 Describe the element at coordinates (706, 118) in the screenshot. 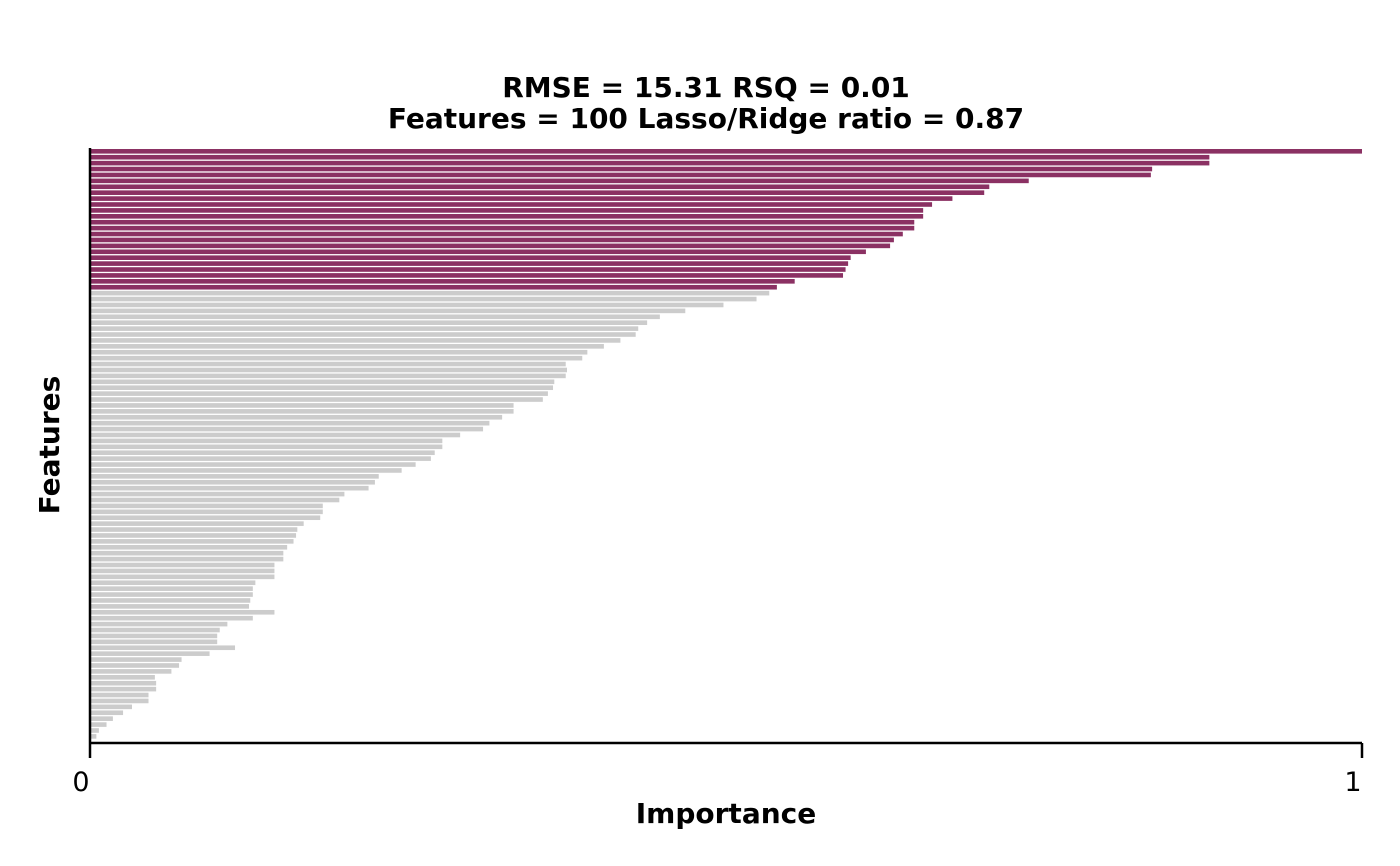

I see `chart-title-line-2: Features = 100 Lasso/Ridge ratio = 0.87` at that location.